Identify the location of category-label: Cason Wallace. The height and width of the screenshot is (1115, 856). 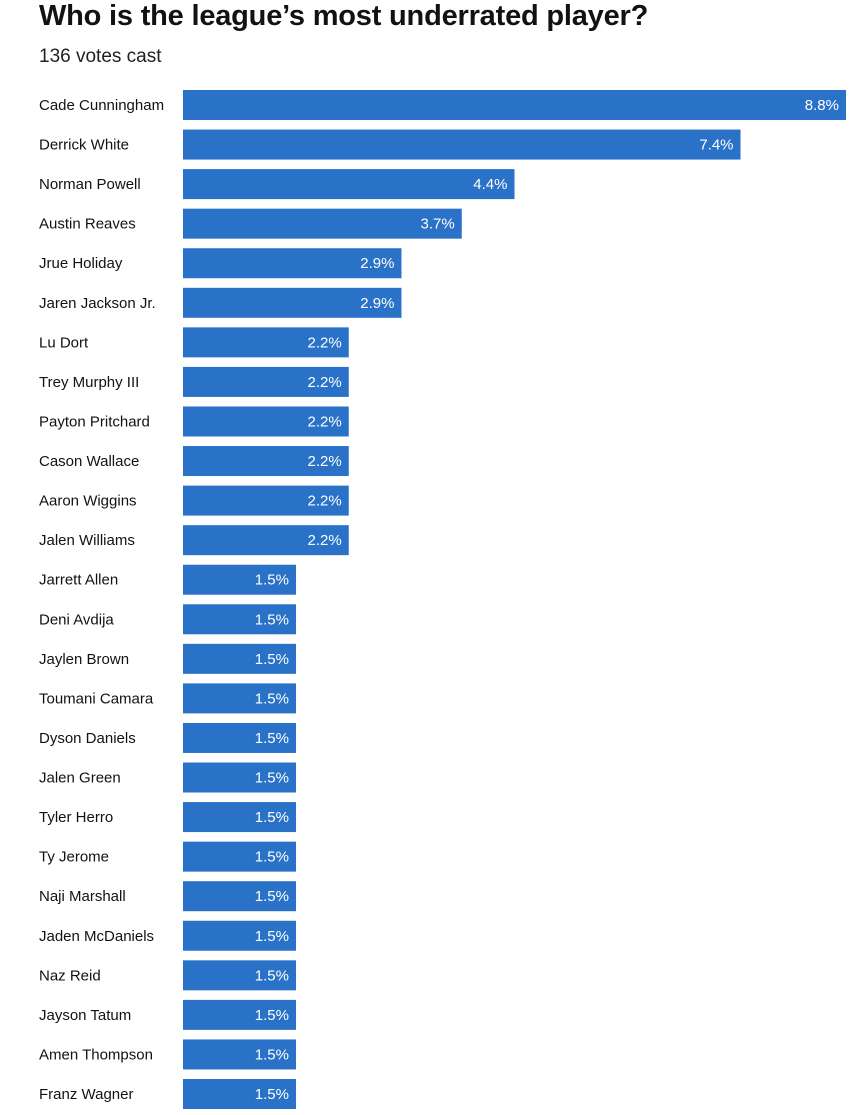
(89, 461).